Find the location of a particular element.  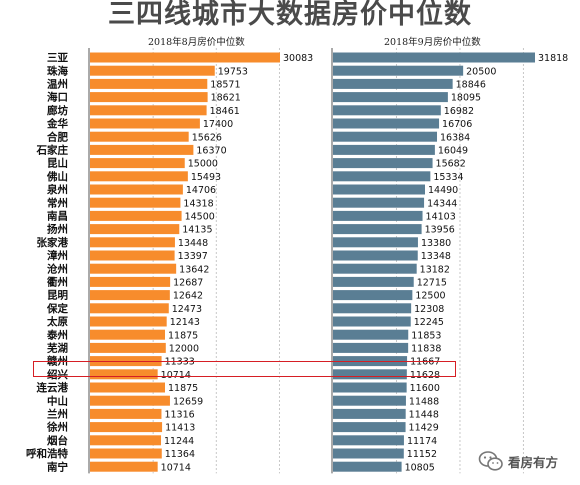

data-label: 12715 is located at coordinates (432, 283).